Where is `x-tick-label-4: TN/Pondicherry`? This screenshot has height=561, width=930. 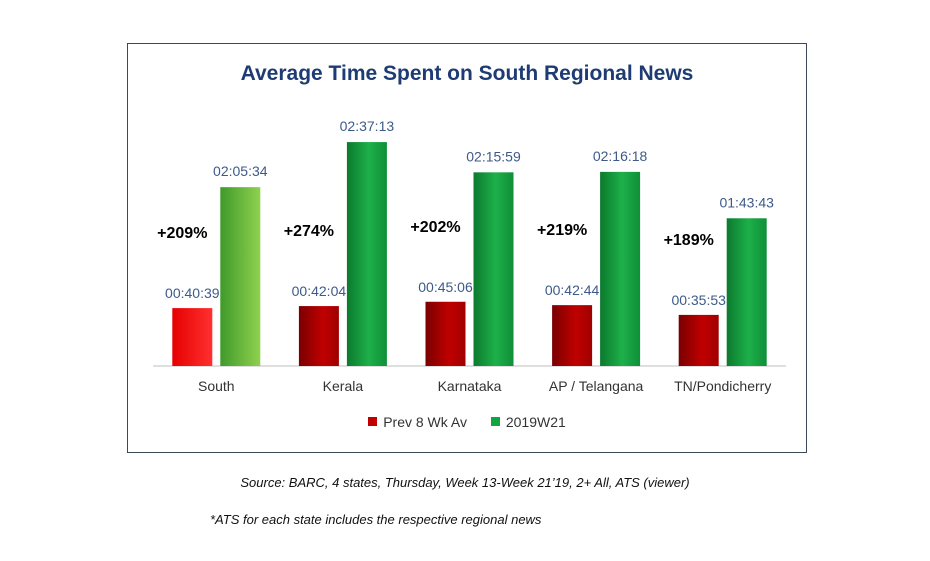
x-tick-label-4: TN/Pondicherry is located at coordinates (722, 386).